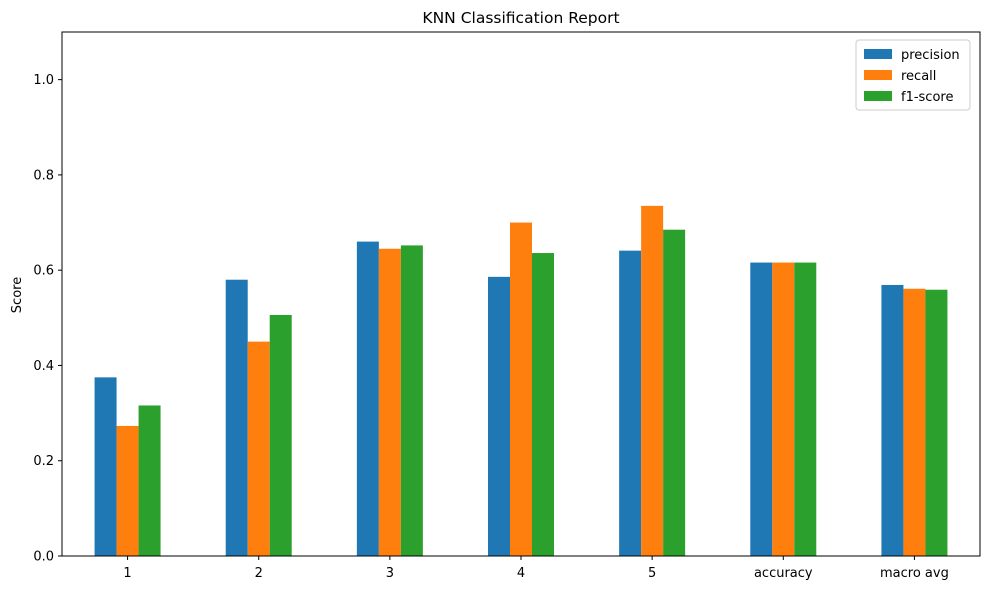 This screenshot has height=590, width=989. What do you see at coordinates (936, 422) in the screenshot?
I see `bar-f1-score-macro-avg` at bounding box center [936, 422].